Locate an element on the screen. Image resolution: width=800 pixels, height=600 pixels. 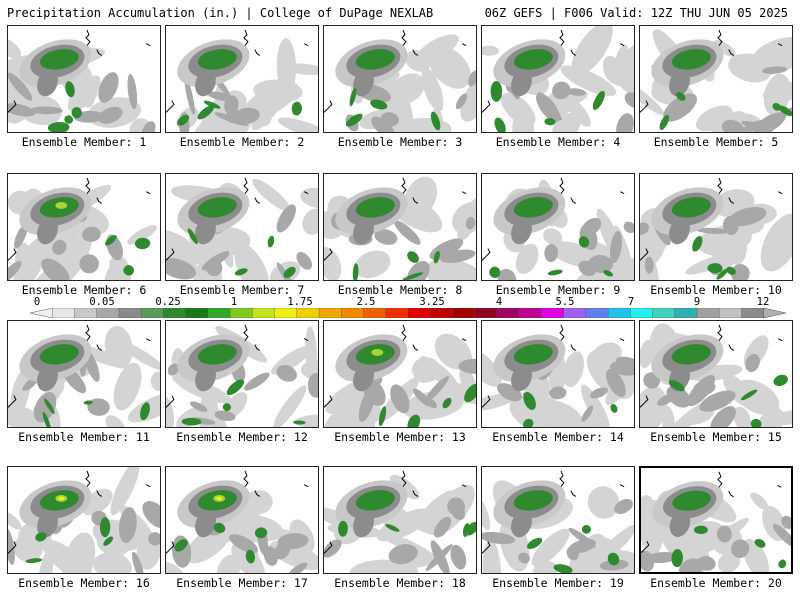
member-label: Ensemble Member: 4 is located at coordinates (558, 142).